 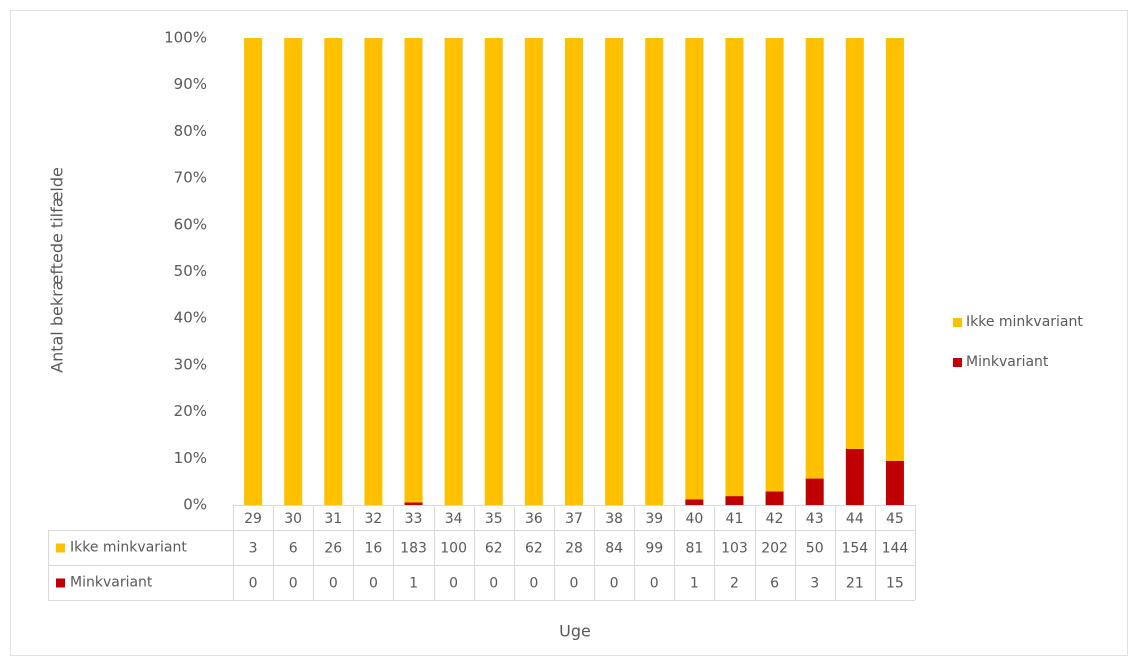 I want to click on table-cell: 84, so click(x=614, y=549).